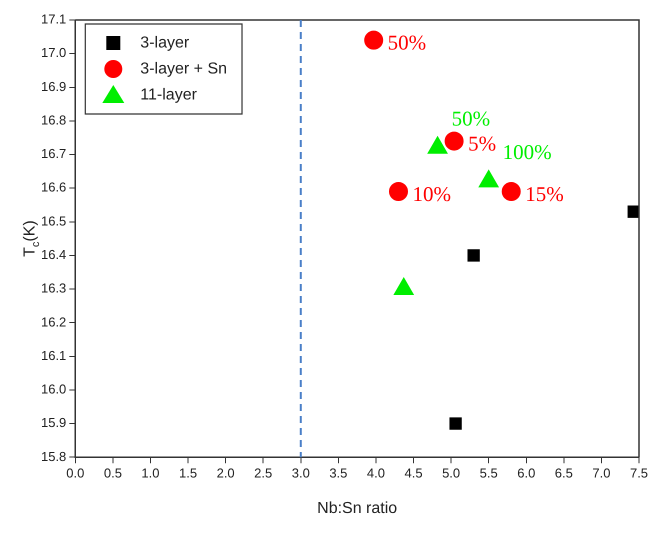 The height and width of the screenshot is (534, 667). What do you see at coordinates (544, 194) in the screenshot?
I see `annotation: 15%` at bounding box center [544, 194].